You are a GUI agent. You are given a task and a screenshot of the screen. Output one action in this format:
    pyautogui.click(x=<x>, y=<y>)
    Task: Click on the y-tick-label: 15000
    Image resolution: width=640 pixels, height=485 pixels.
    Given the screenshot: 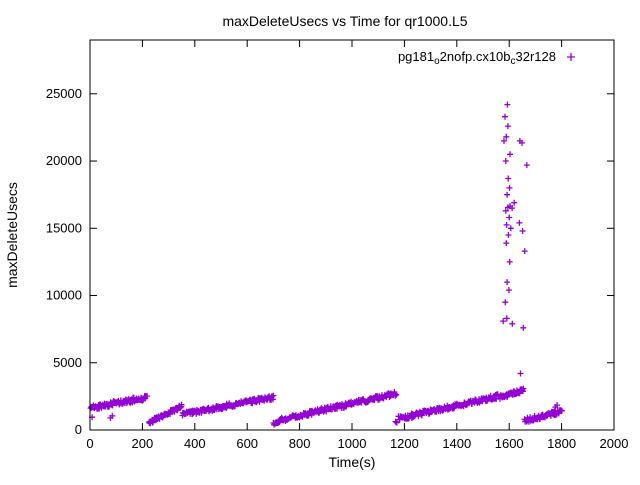 What is the action you would take?
    pyautogui.click(x=64, y=227)
    